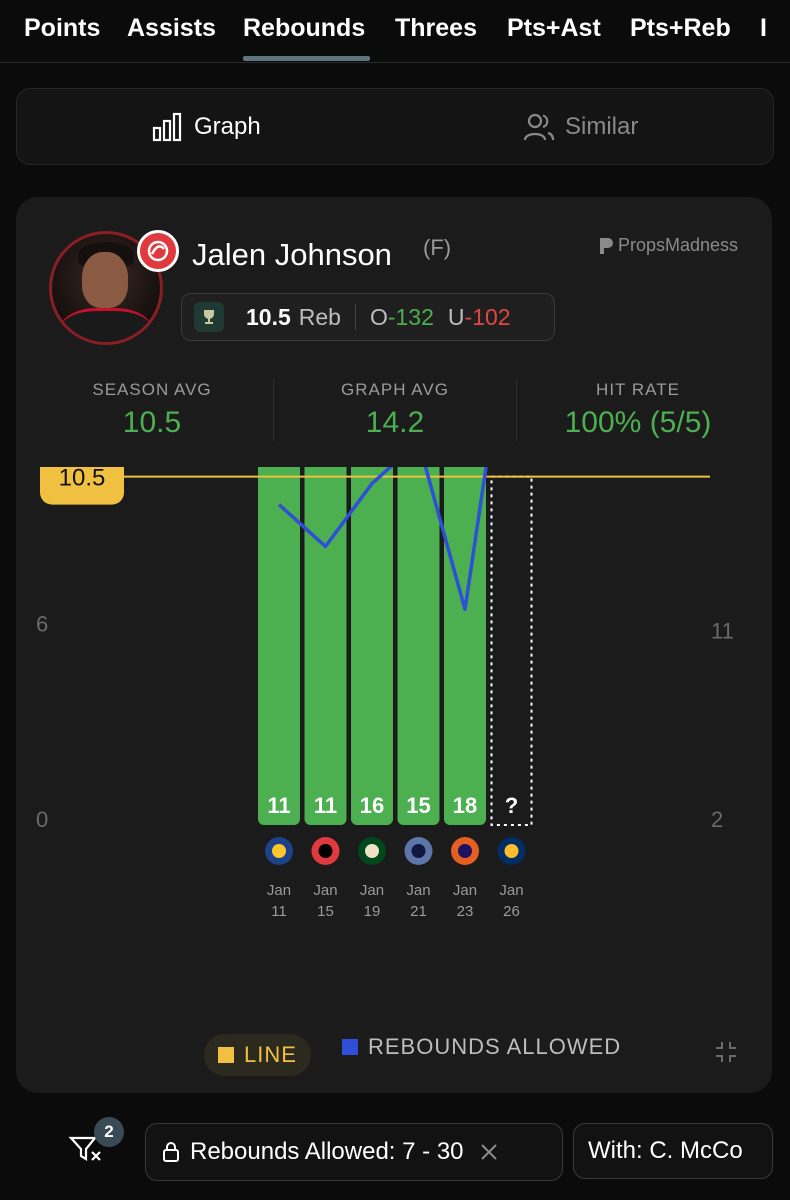 This screenshot has height=1200, width=790. Describe the element at coordinates (378, 316) in the screenshot. I see `over-label: O` at that location.